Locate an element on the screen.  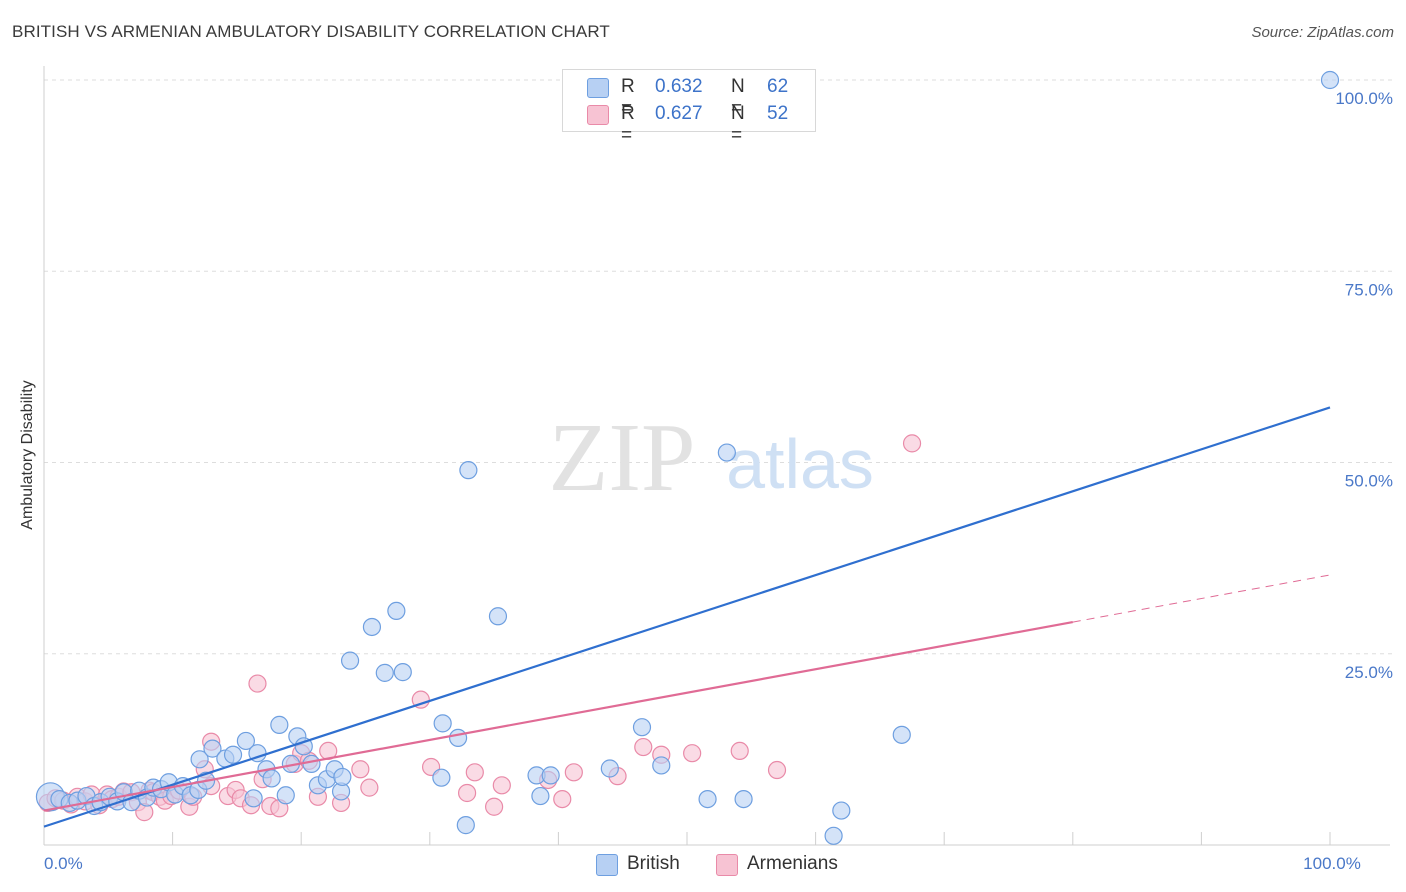
armenians-legend-swatch is located at coordinates (727, 865).